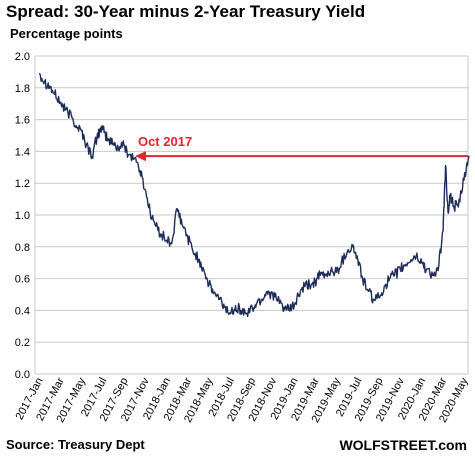  What do you see at coordinates (140, 156) in the screenshot?
I see `annotation-arrowhead` at bounding box center [140, 156].